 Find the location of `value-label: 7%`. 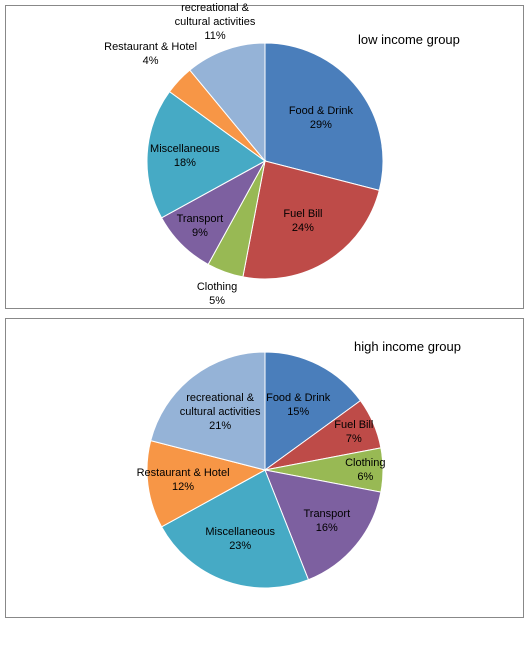

value-label: 7% is located at coordinates (353, 438).